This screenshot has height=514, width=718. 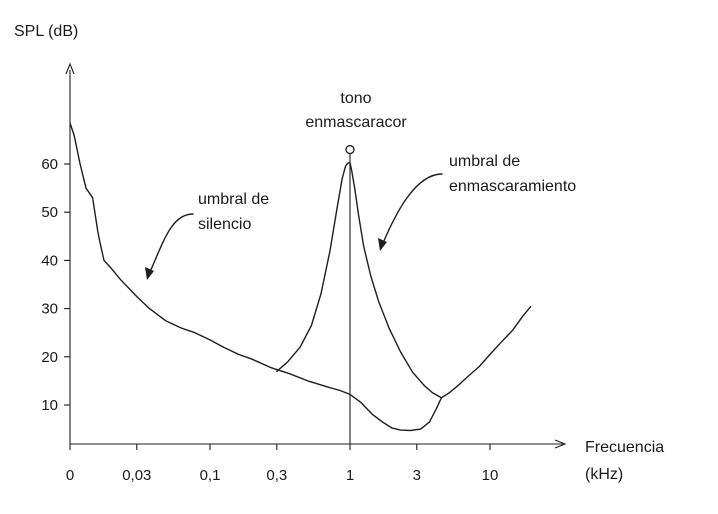 I want to click on y-tick-label: 40, so click(x=49, y=260).